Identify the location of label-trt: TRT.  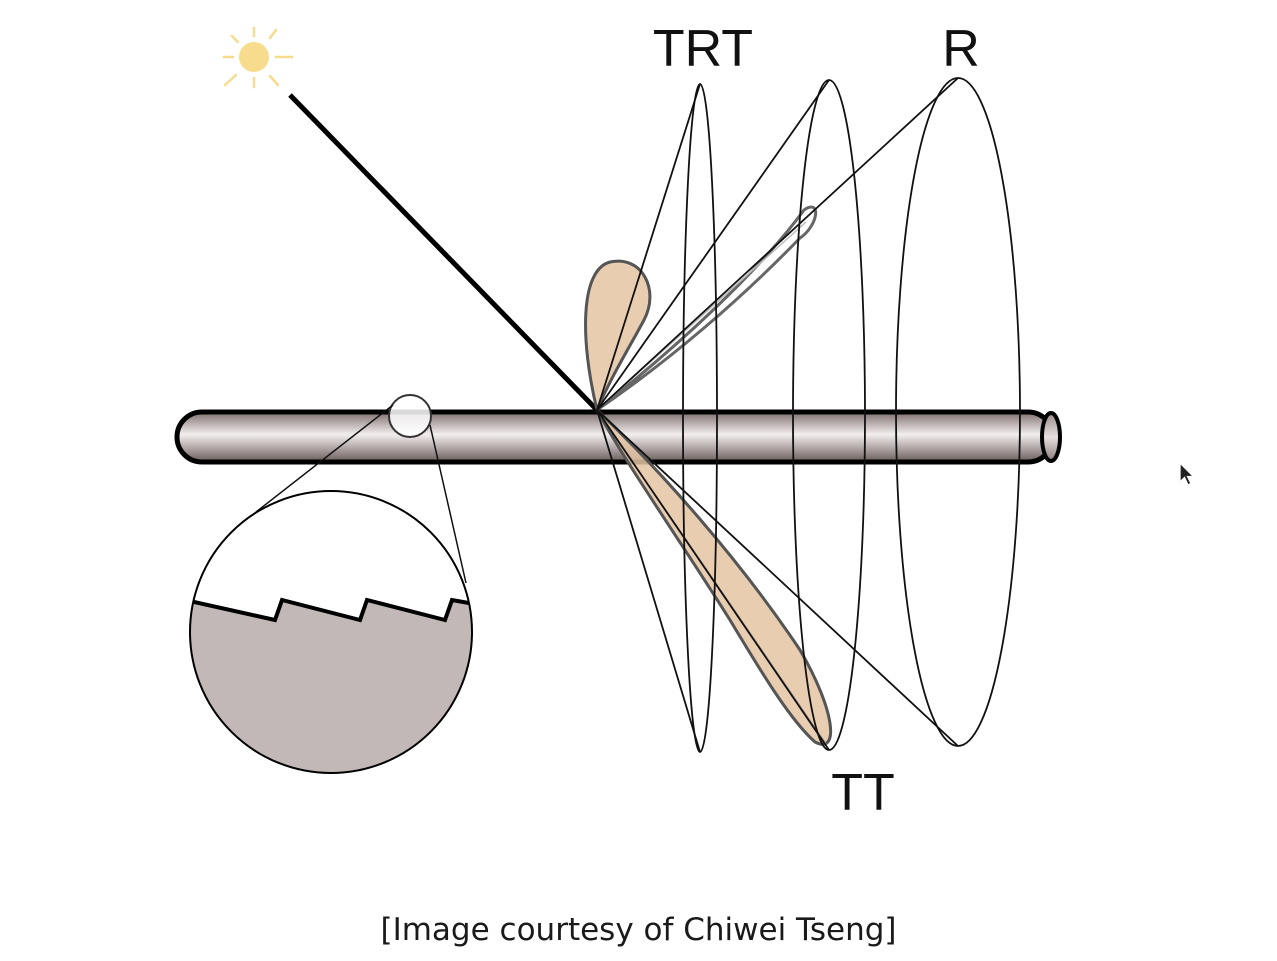
(703, 49).